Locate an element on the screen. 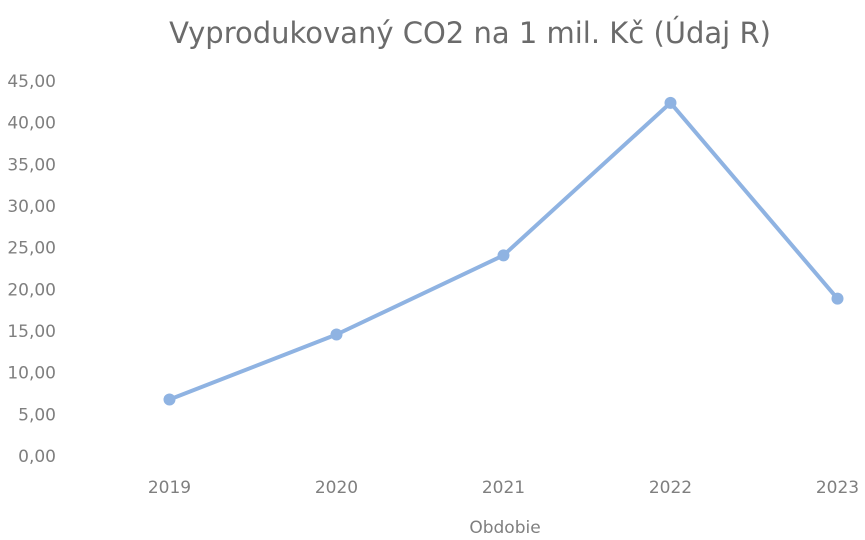 The width and height of the screenshot is (865, 540). y-tick-label: 45,00 is located at coordinates (31, 82).